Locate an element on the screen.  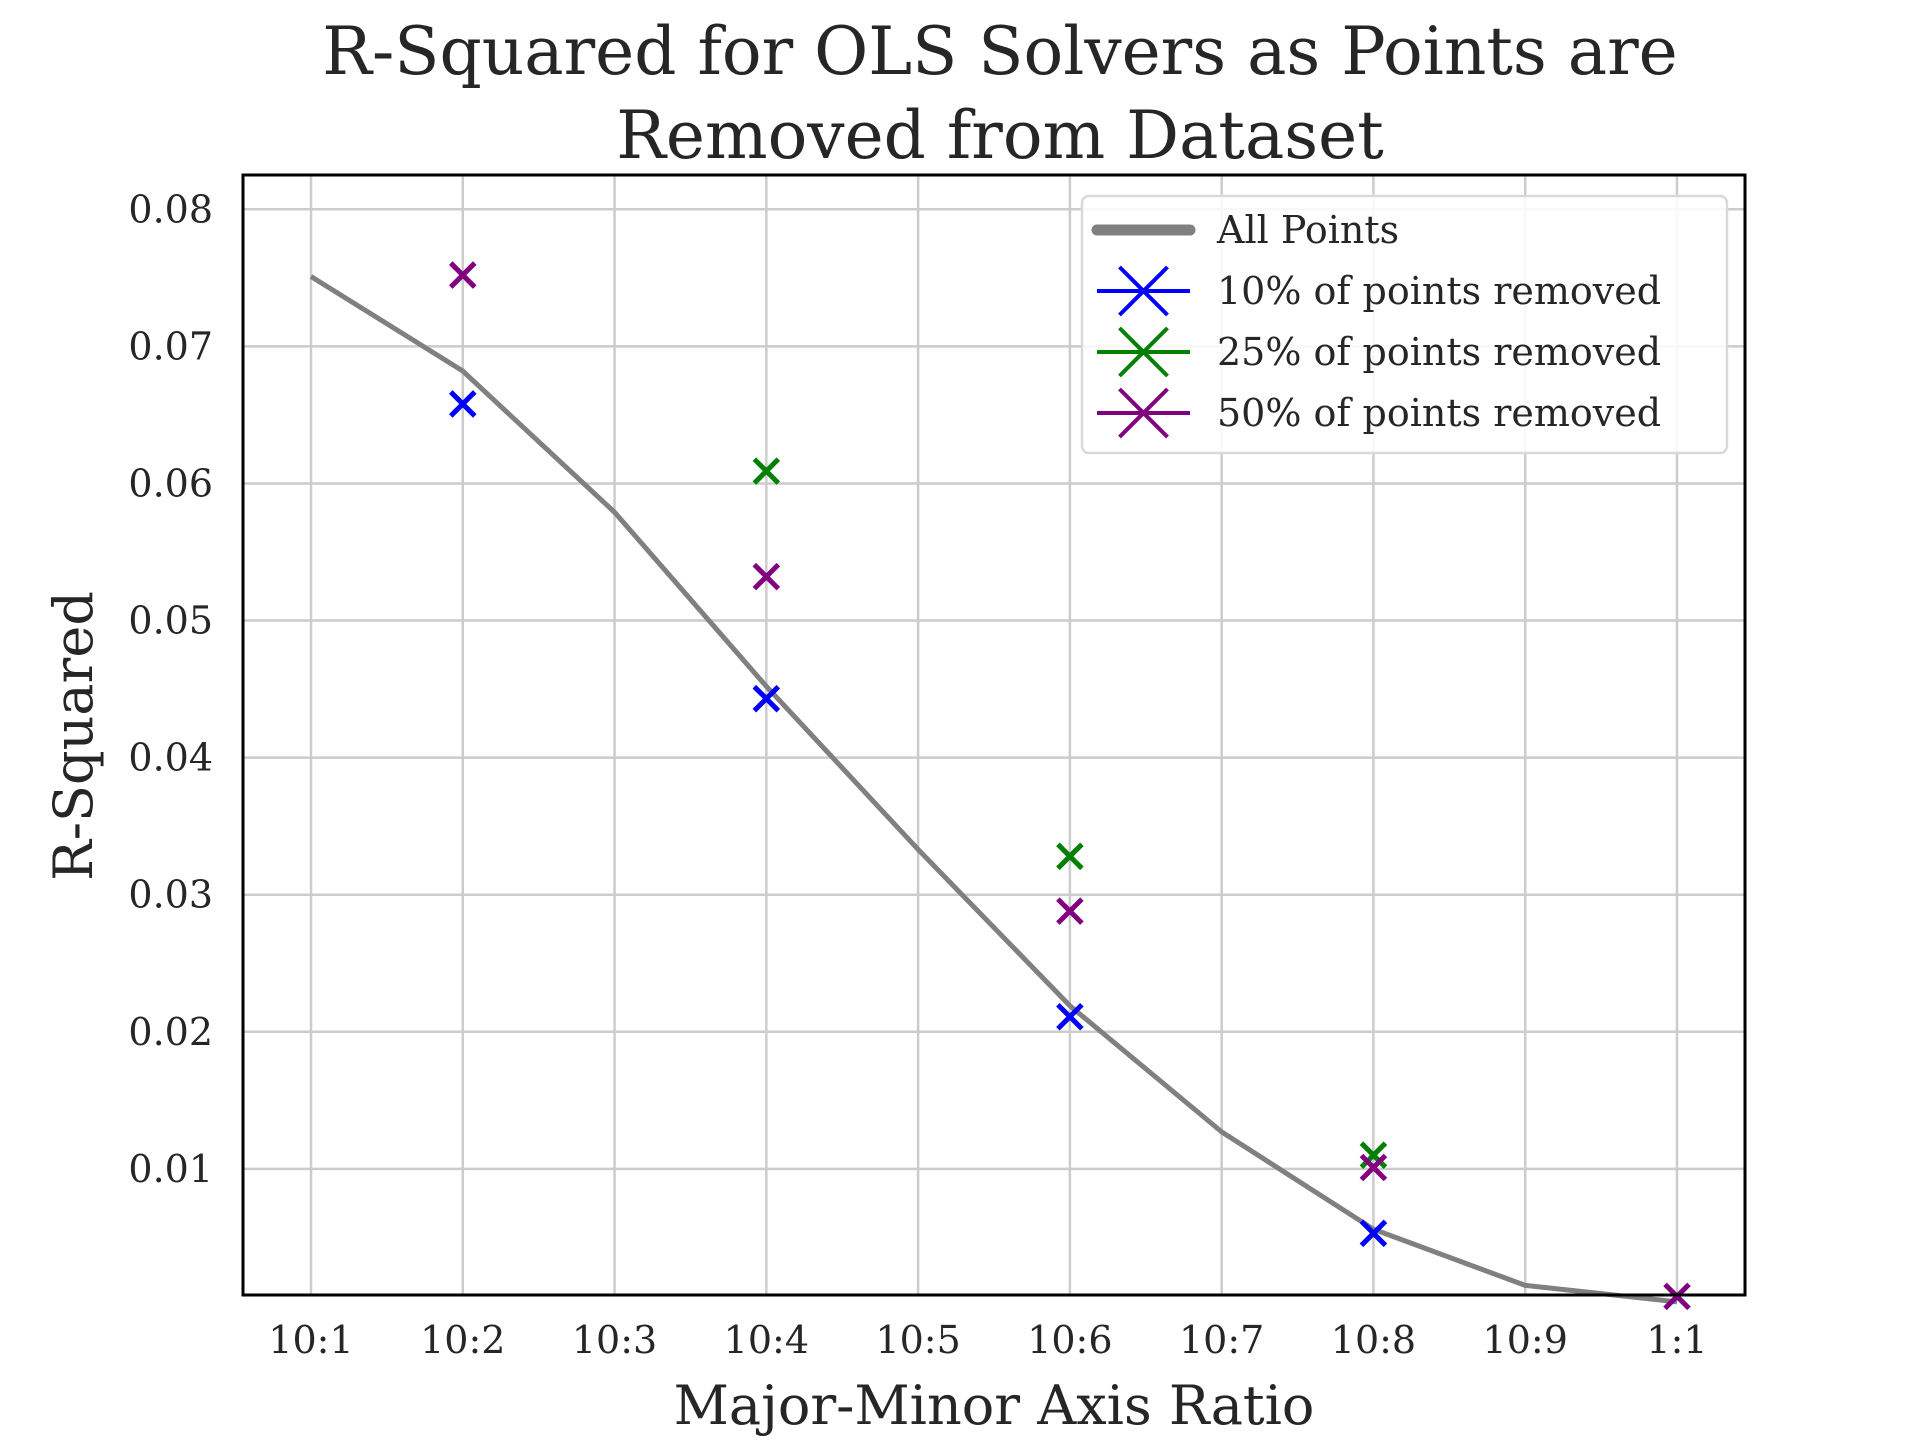
y-tick-label: 0.05 is located at coordinates (170, 621).